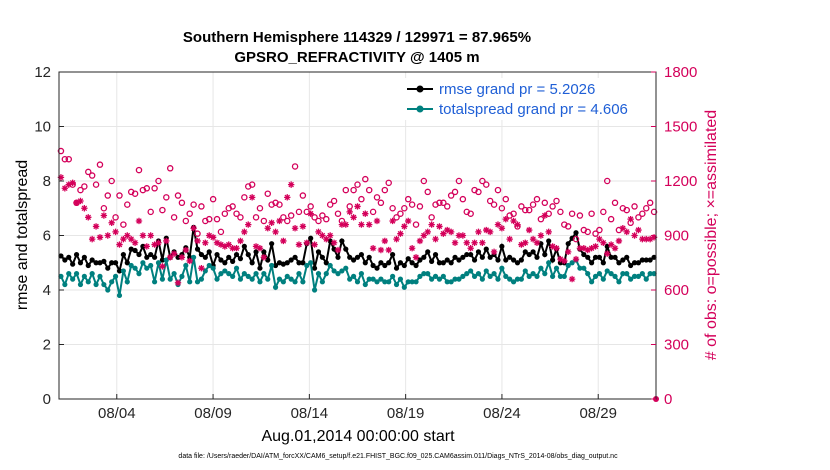  What do you see at coordinates (420, 89) in the screenshot?
I see `legend-rmse-marker` at bounding box center [420, 89].